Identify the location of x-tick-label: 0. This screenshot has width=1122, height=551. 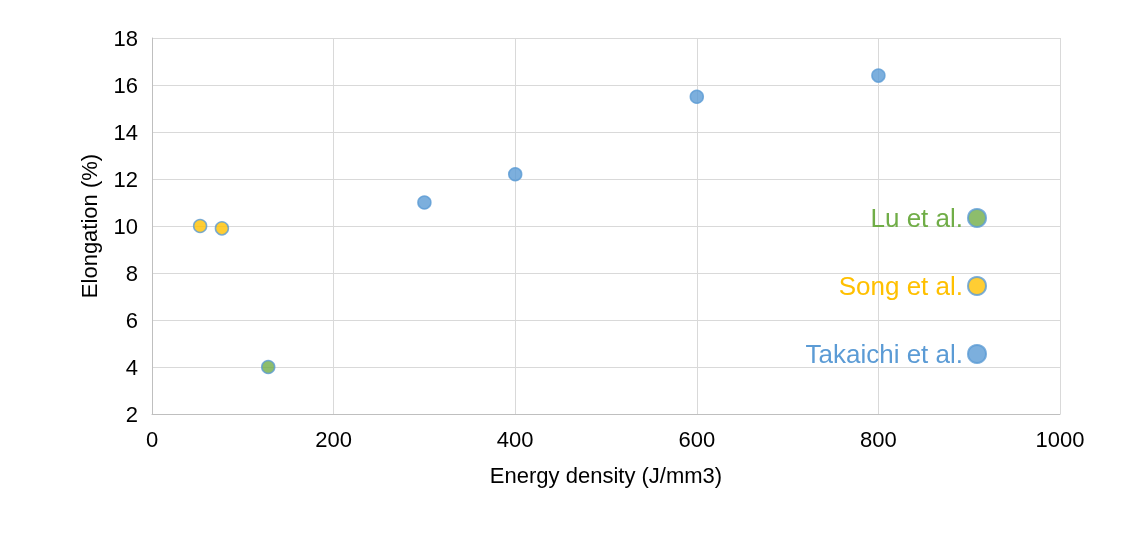
(152, 439).